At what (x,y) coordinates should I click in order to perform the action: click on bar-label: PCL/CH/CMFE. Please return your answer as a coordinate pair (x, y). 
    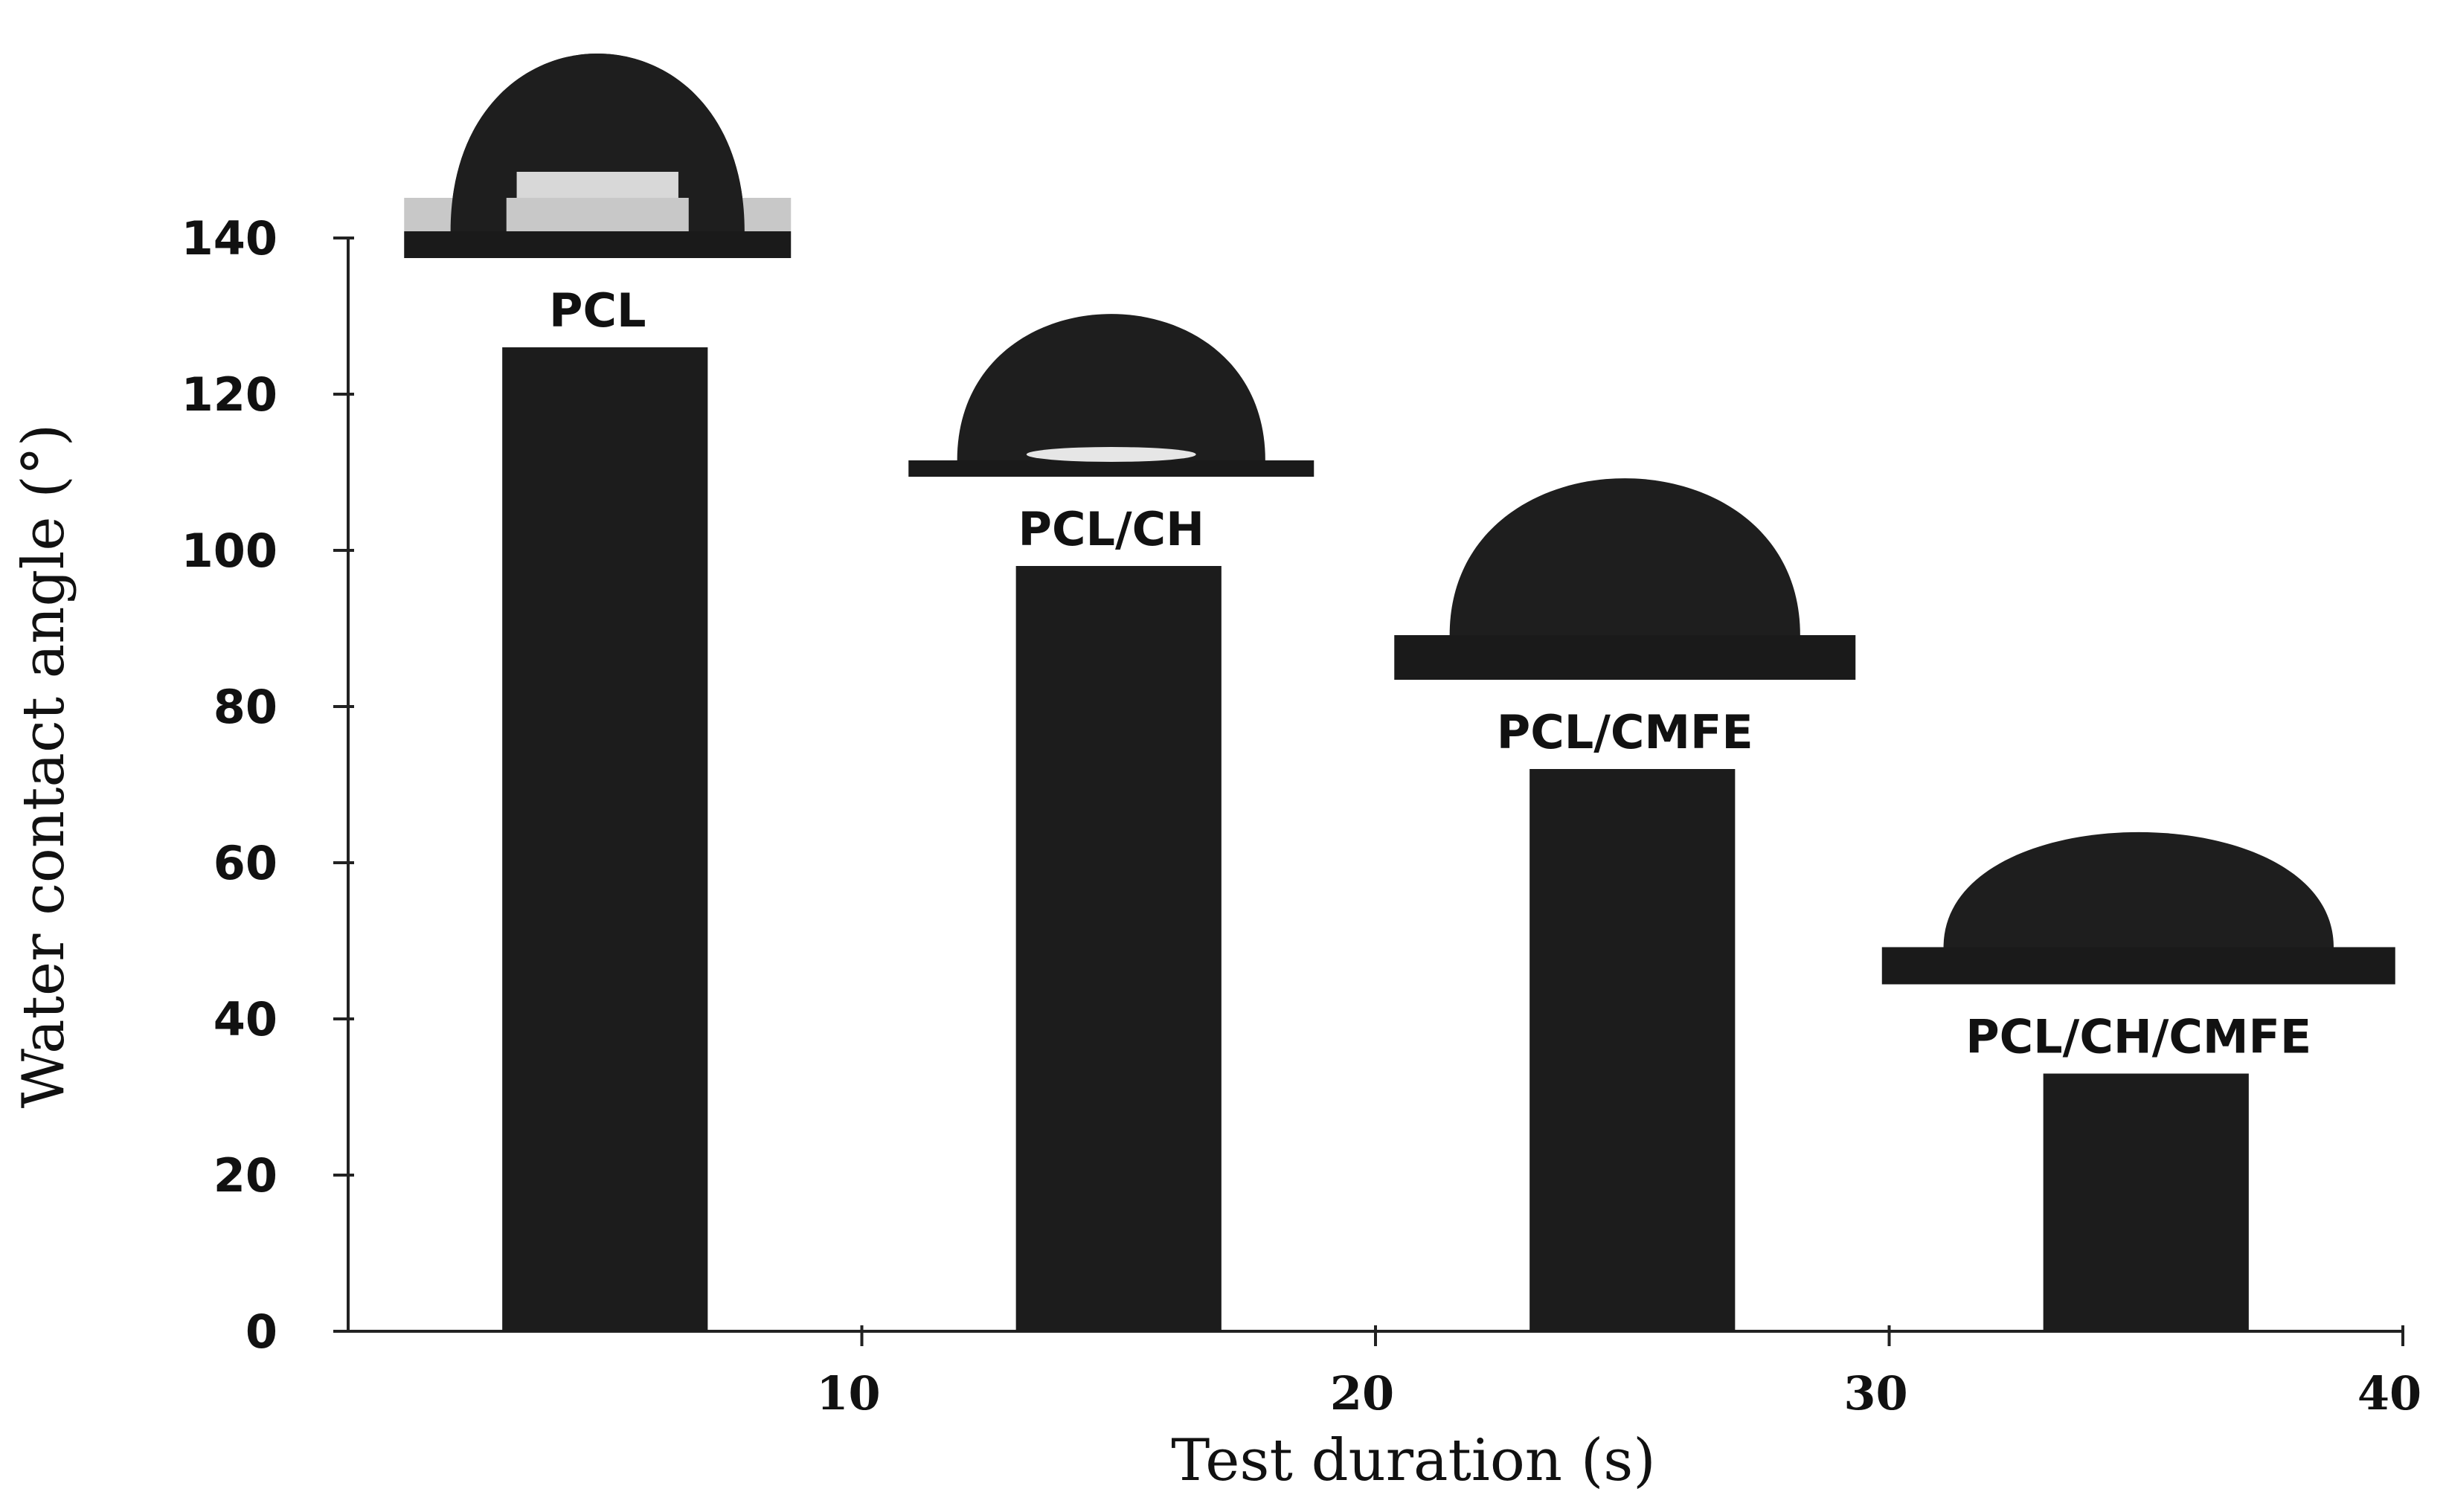
    Looking at the image, I should click on (2138, 1037).